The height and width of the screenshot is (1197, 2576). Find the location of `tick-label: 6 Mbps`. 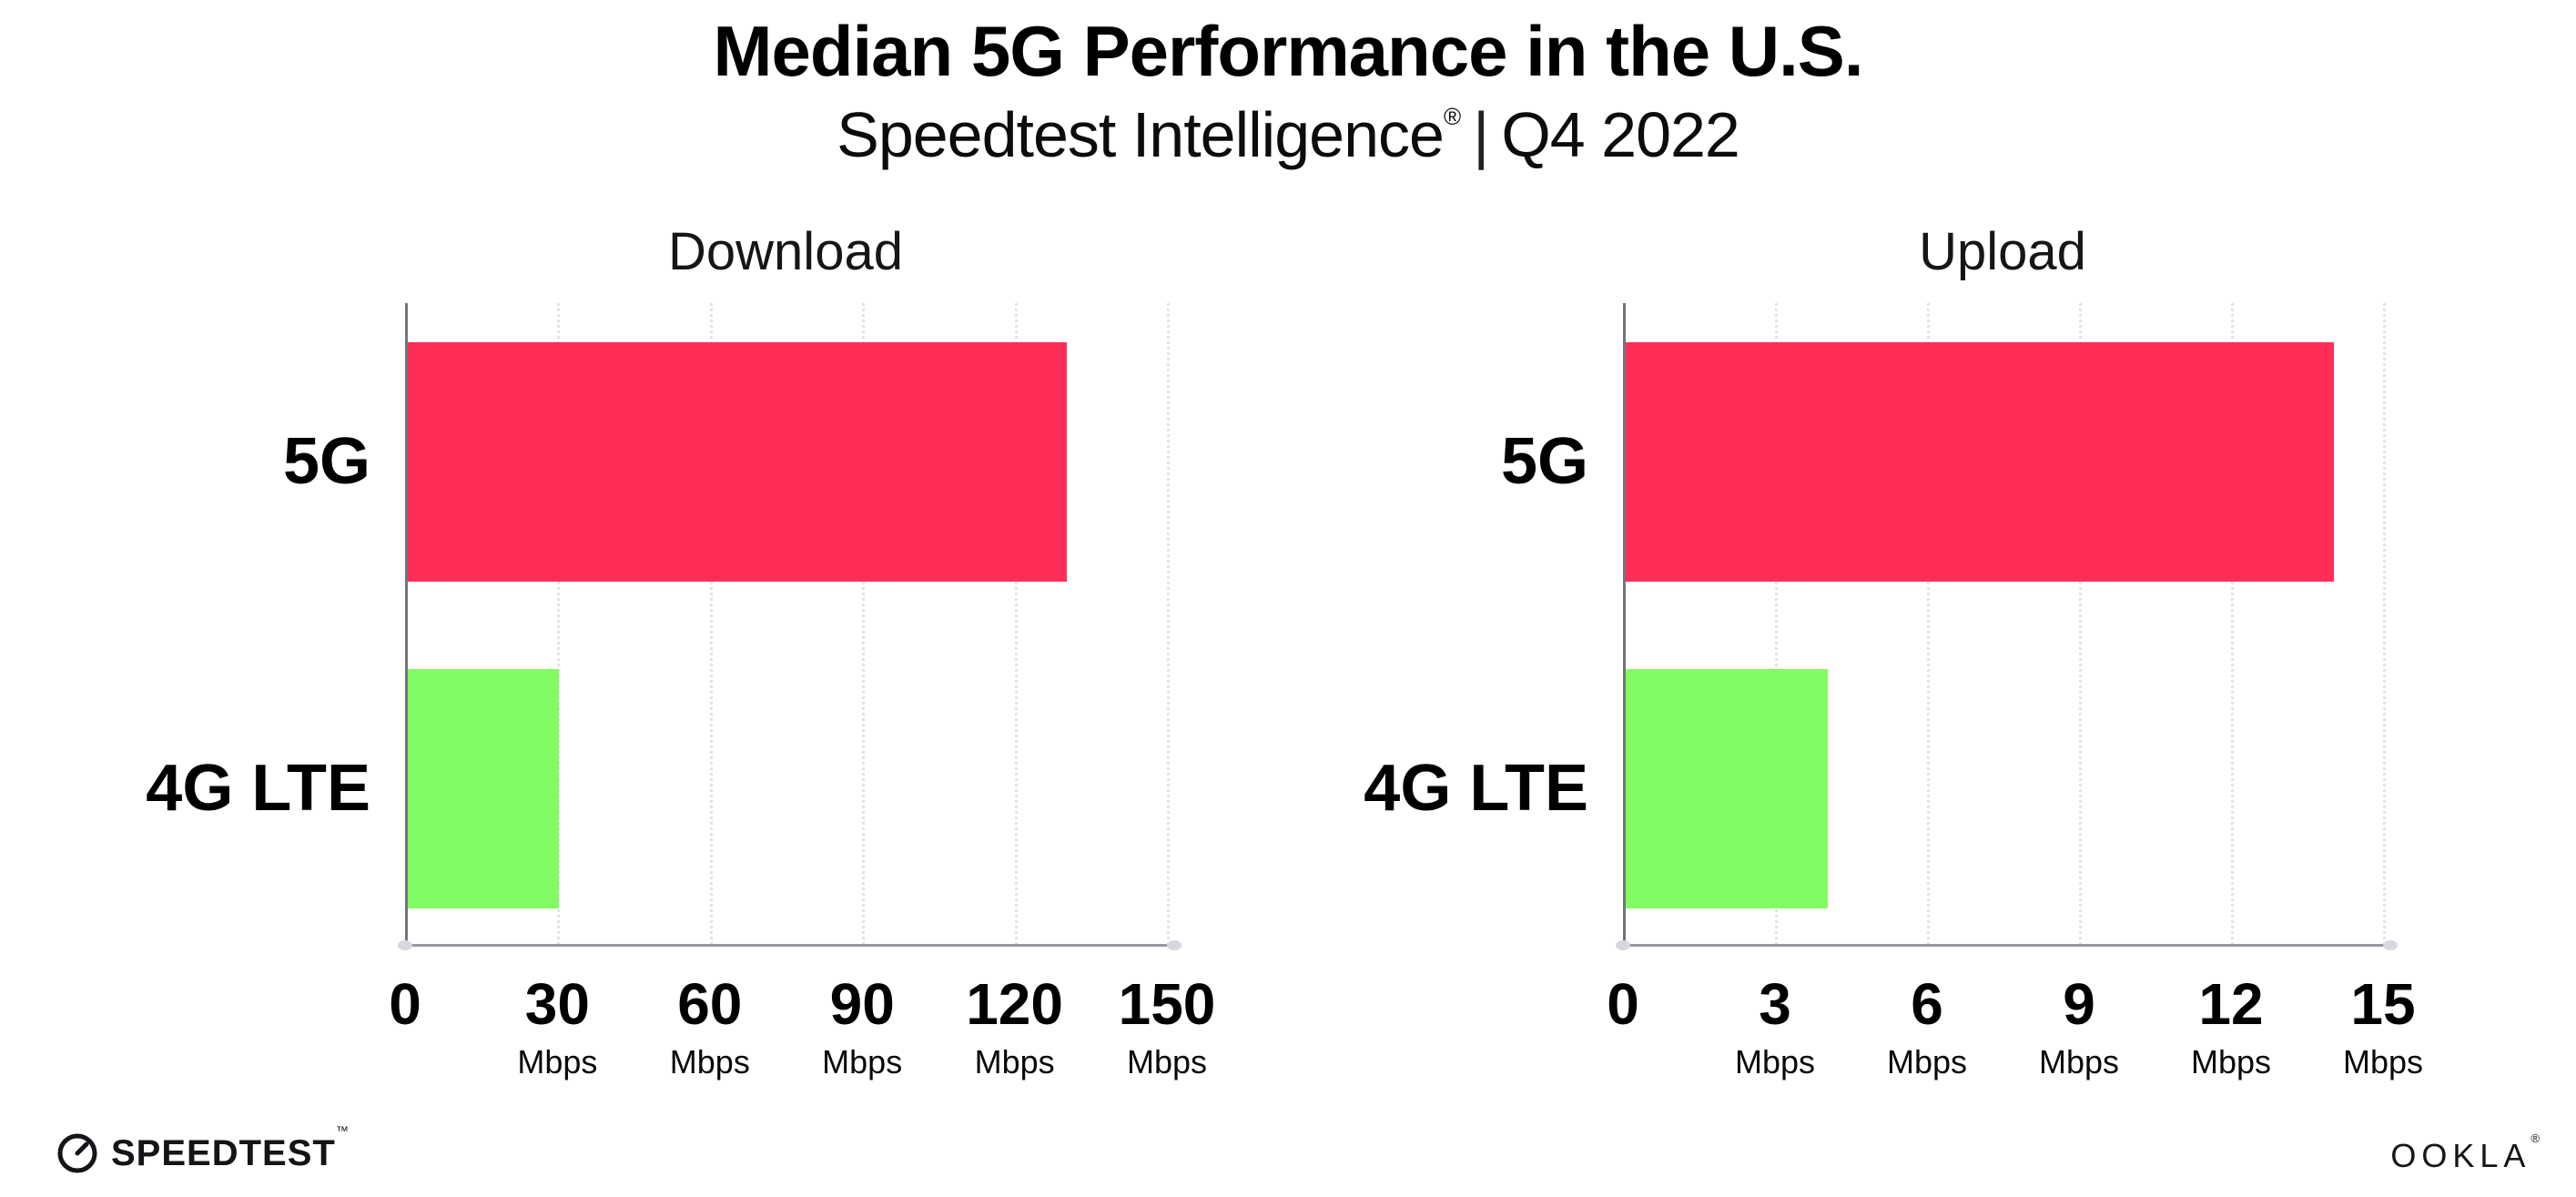

tick-label: 6 Mbps is located at coordinates (1927, 1025).